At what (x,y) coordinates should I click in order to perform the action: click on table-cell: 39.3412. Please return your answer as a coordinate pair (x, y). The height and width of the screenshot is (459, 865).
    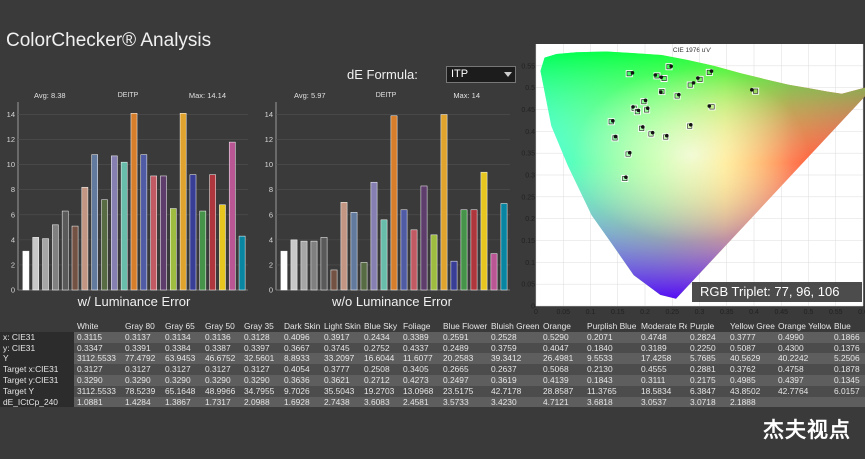
    Looking at the image, I should click on (514, 359).